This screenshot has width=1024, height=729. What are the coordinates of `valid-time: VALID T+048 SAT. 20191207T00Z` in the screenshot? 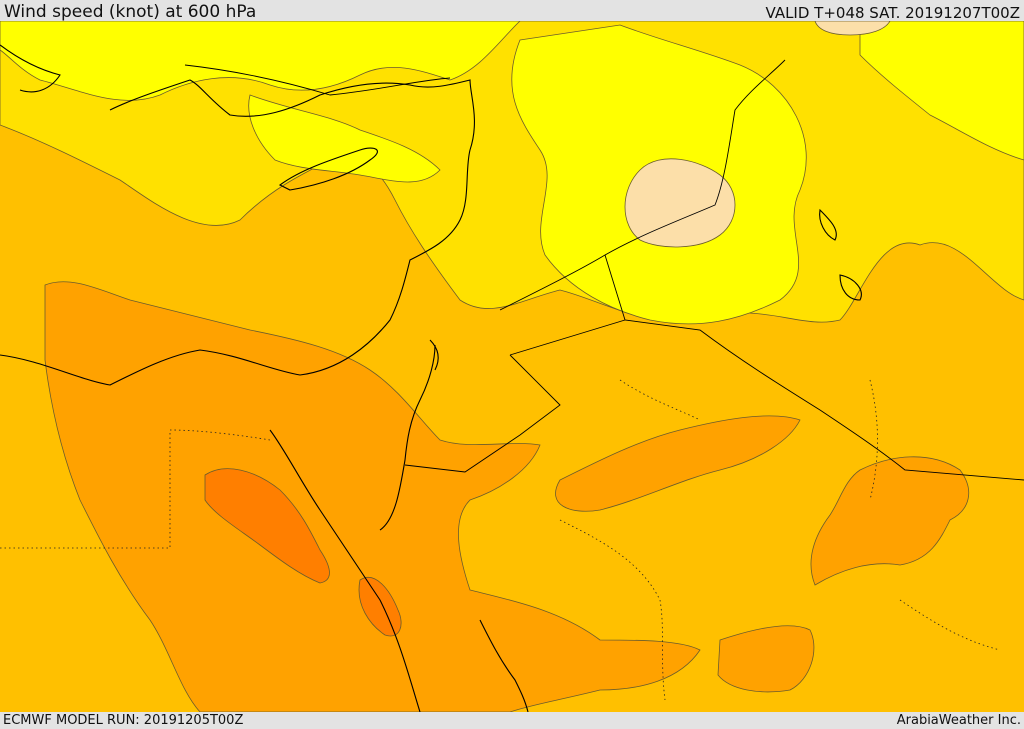 It's located at (892, 13).